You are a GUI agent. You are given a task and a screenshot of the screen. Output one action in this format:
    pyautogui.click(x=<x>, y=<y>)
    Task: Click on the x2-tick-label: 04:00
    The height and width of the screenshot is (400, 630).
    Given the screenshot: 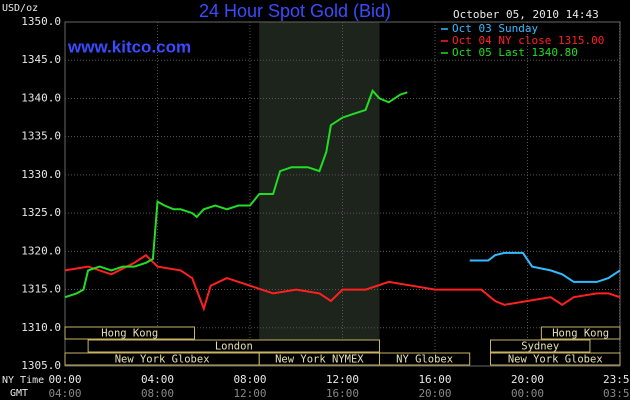 What is the action you would take?
    pyautogui.click(x=64, y=393)
    